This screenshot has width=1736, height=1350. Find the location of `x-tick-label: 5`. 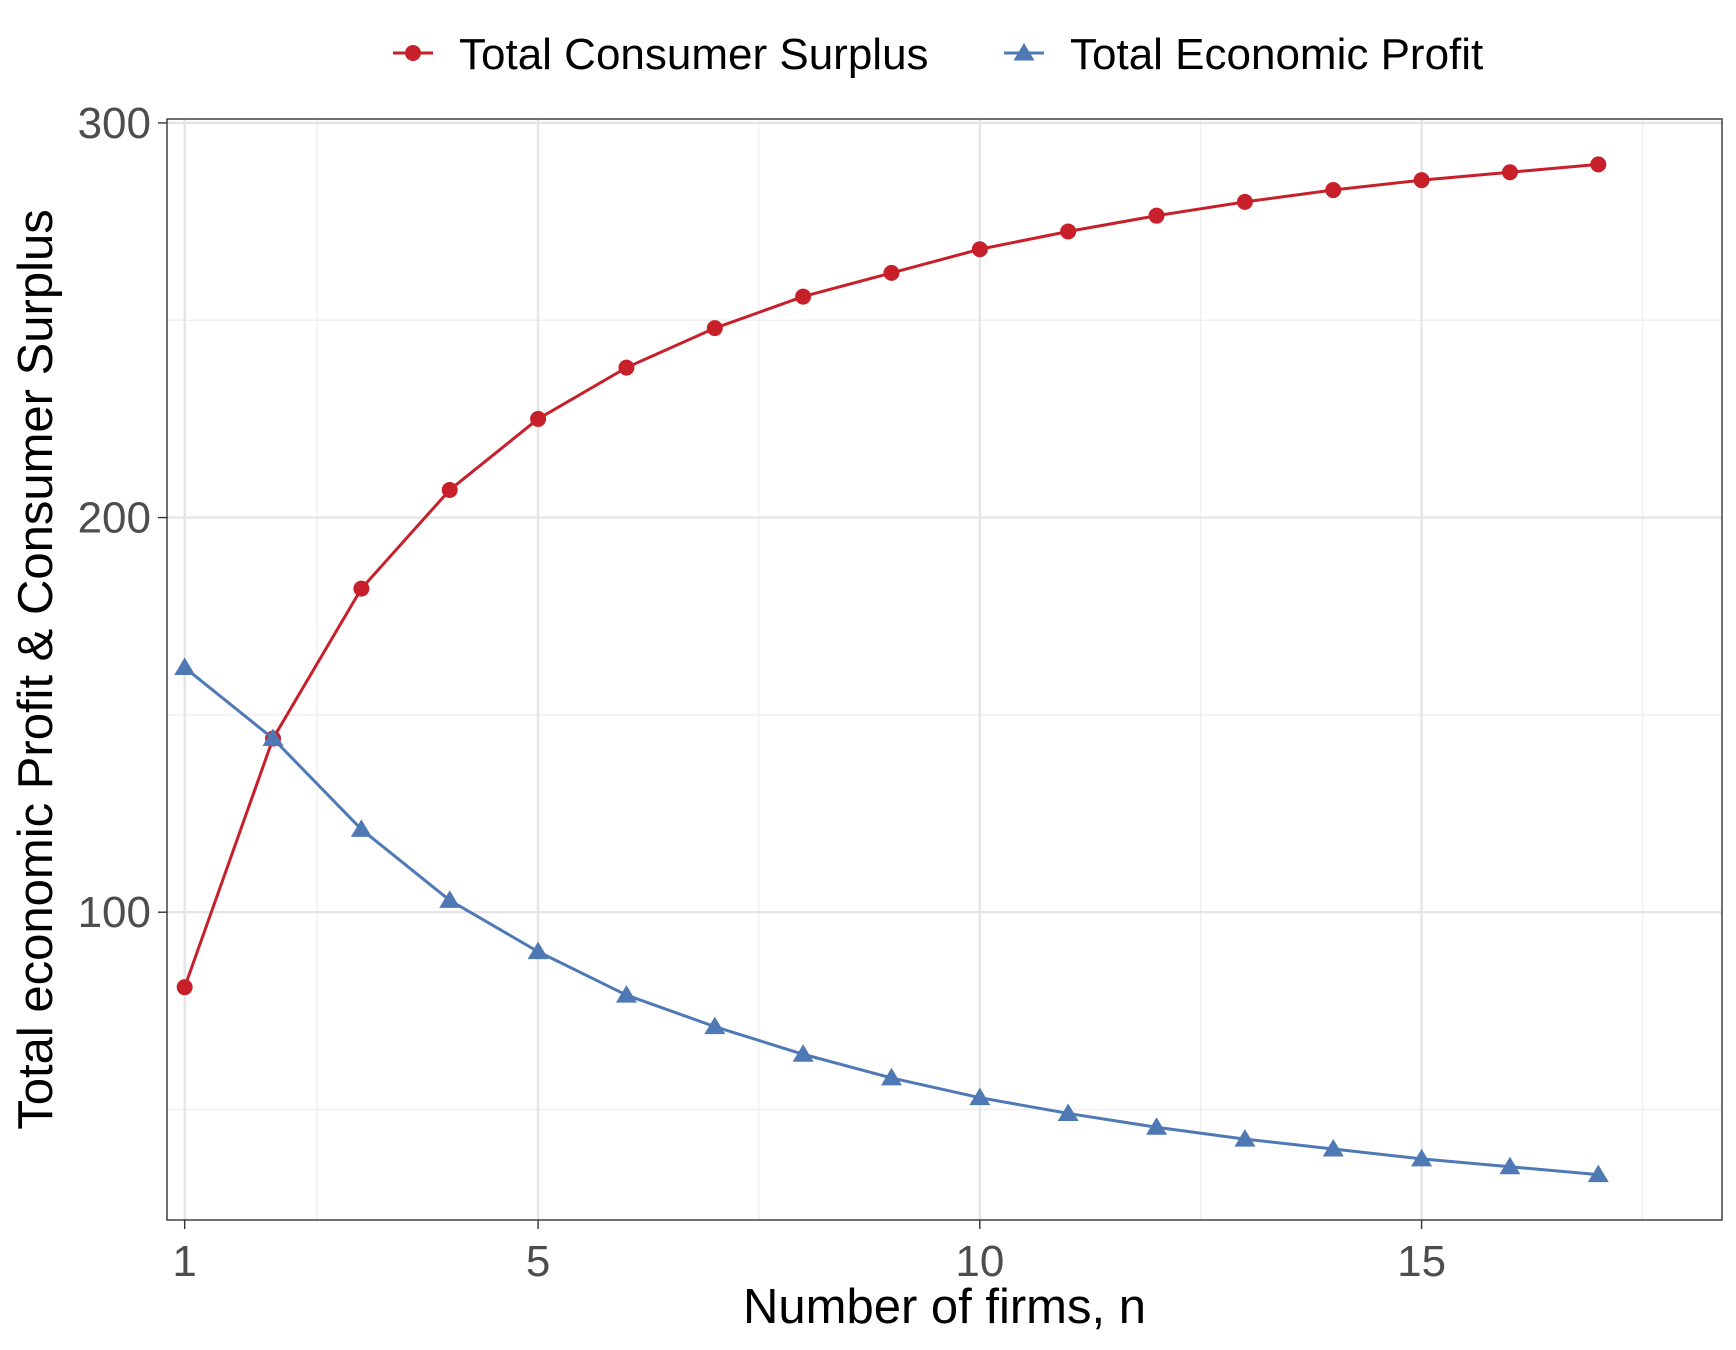

x-tick-label: 5 is located at coordinates (538, 1261).